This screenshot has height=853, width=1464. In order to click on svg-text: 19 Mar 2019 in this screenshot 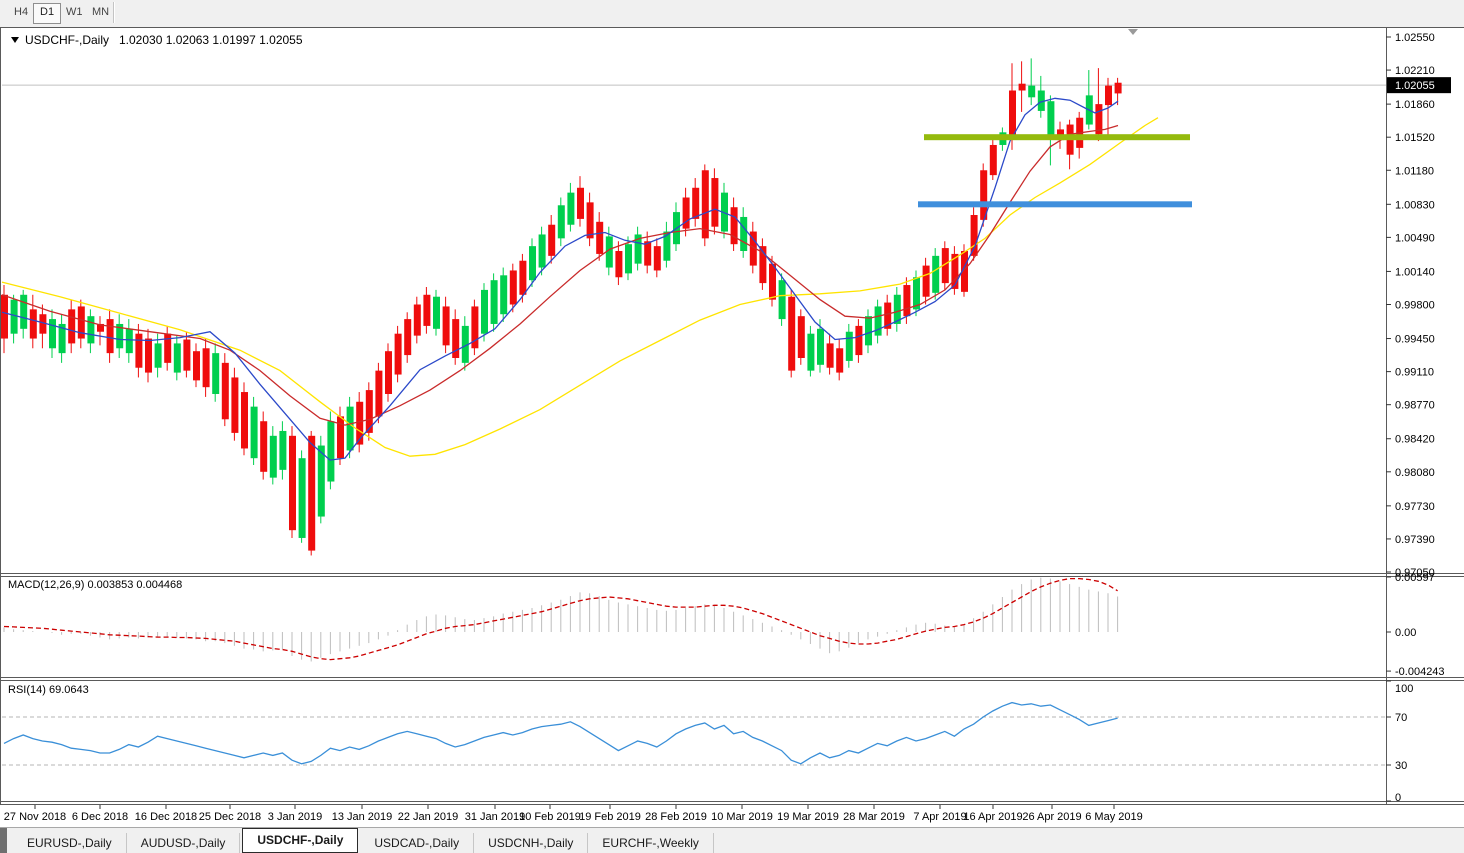, I will do `click(808, 817)`.